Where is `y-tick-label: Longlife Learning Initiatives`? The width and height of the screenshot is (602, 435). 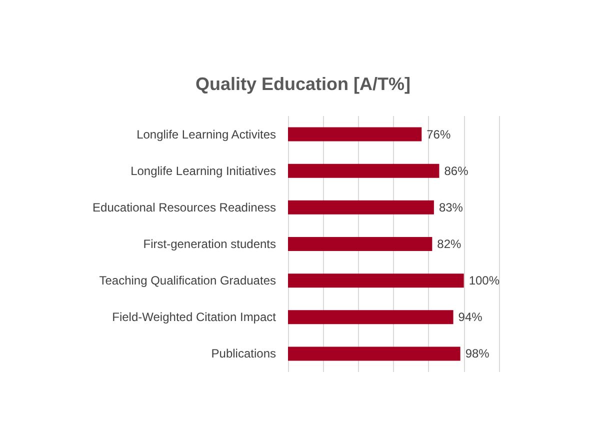 y-tick-label: Longlife Learning Initiatives is located at coordinates (203, 171).